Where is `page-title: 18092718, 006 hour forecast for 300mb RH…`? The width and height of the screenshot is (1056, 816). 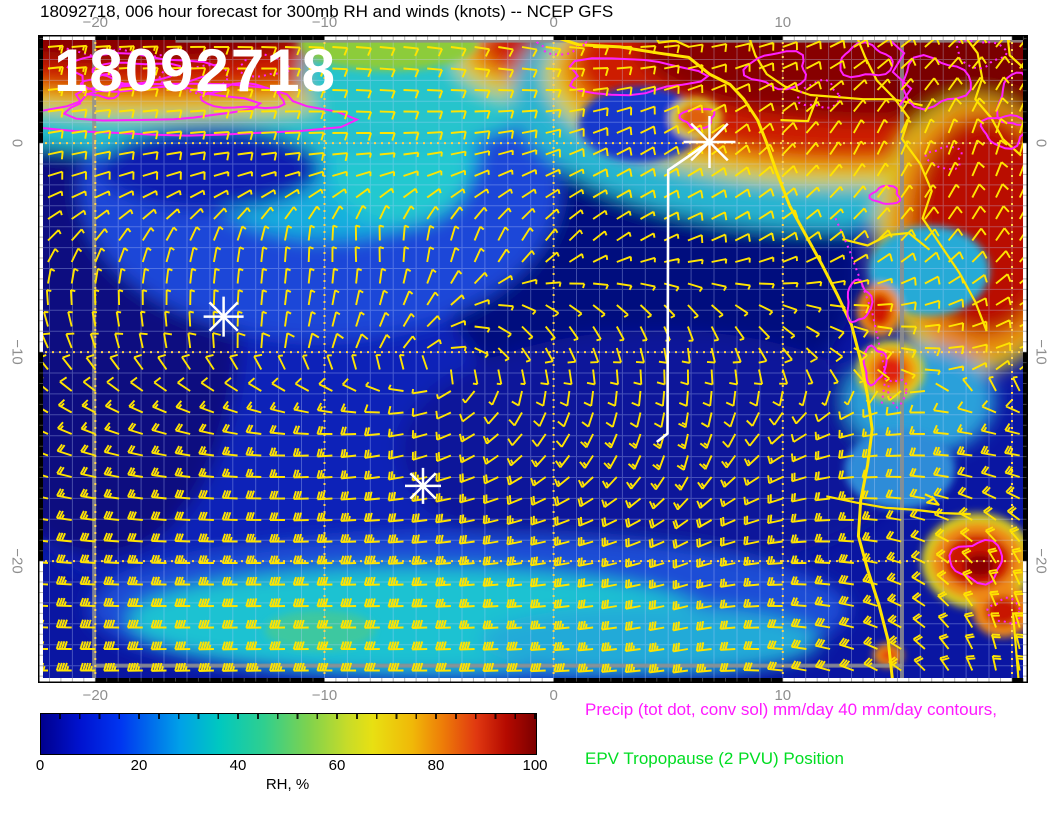 page-title: 18092718, 006 hour forecast for 300mb RH… is located at coordinates (327, 11).